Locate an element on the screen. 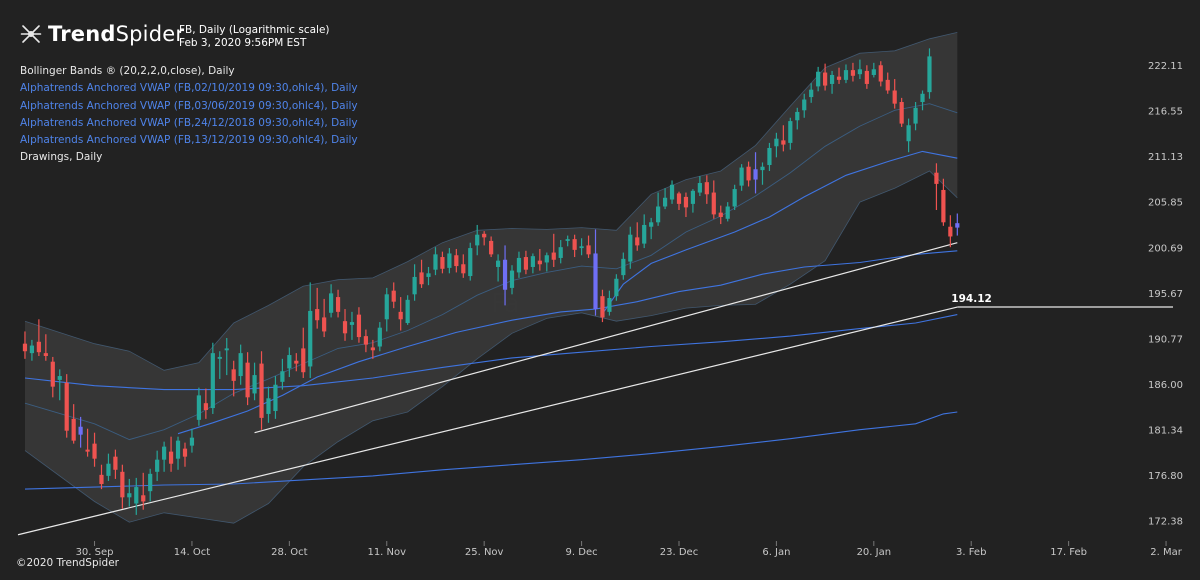  x-tick-label: 23. Dec is located at coordinates (679, 552).